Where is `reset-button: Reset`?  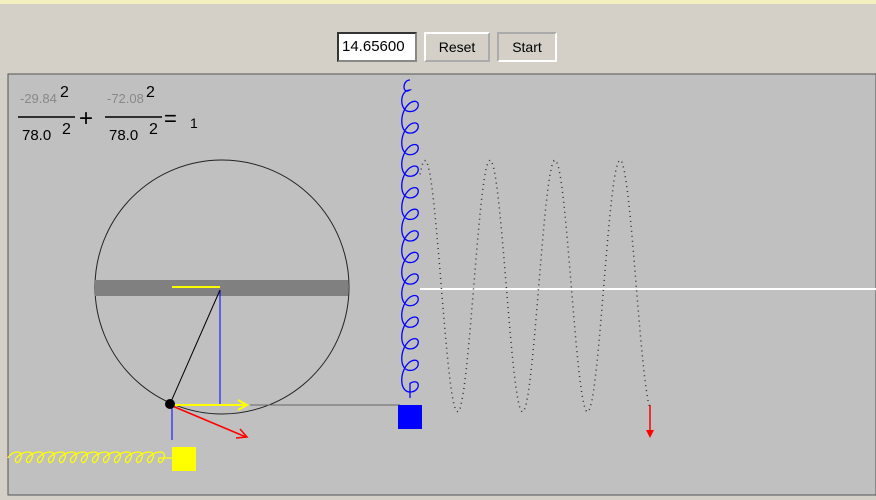
reset-button: Reset is located at coordinates (457, 47).